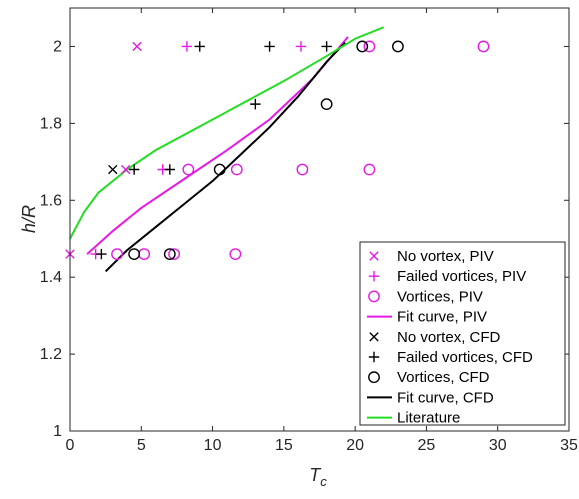  Describe the element at coordinates (70, 445) in the screenshot. I see `x-tick-label: 0` at that location.